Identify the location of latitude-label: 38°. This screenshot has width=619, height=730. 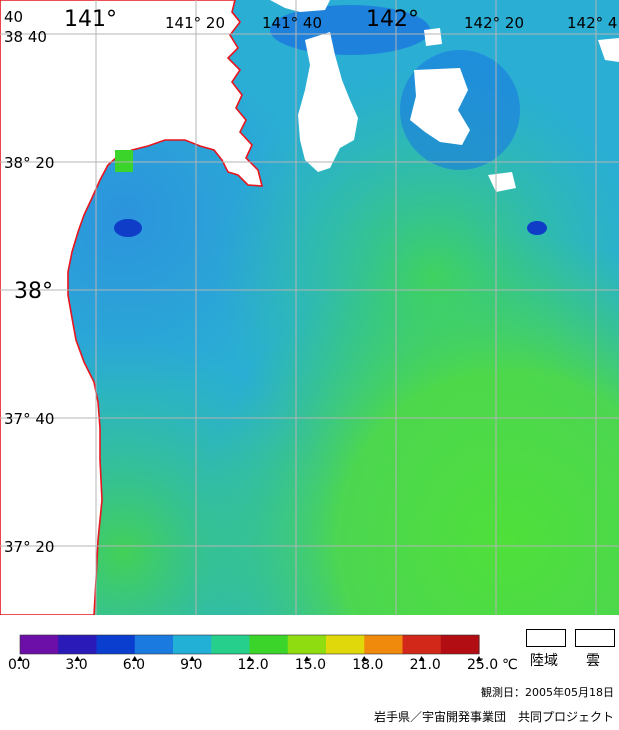
(33, 291).